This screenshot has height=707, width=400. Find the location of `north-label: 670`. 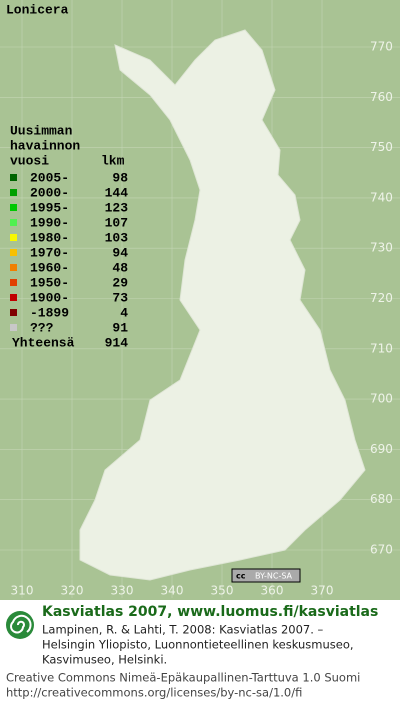

north-label: 670 is located at coordinates (381, 550).